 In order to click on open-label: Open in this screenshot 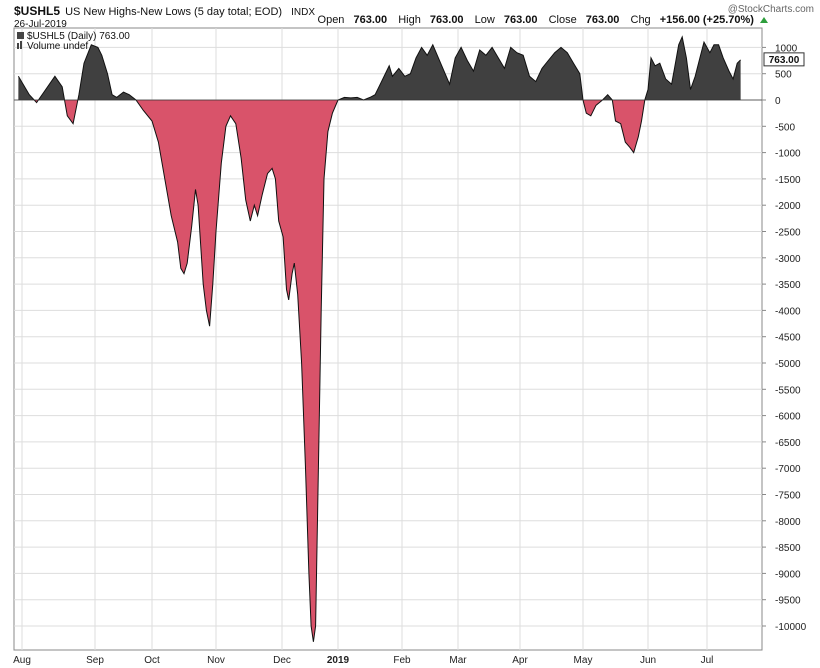, I will do `click(331, 20)`.